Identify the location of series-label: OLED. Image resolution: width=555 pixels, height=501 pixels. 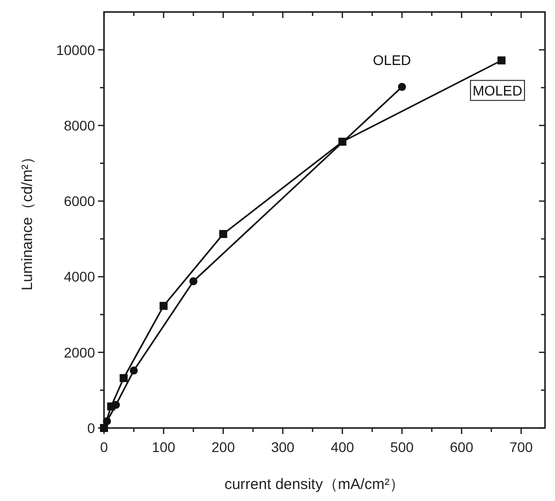
(392, 60).